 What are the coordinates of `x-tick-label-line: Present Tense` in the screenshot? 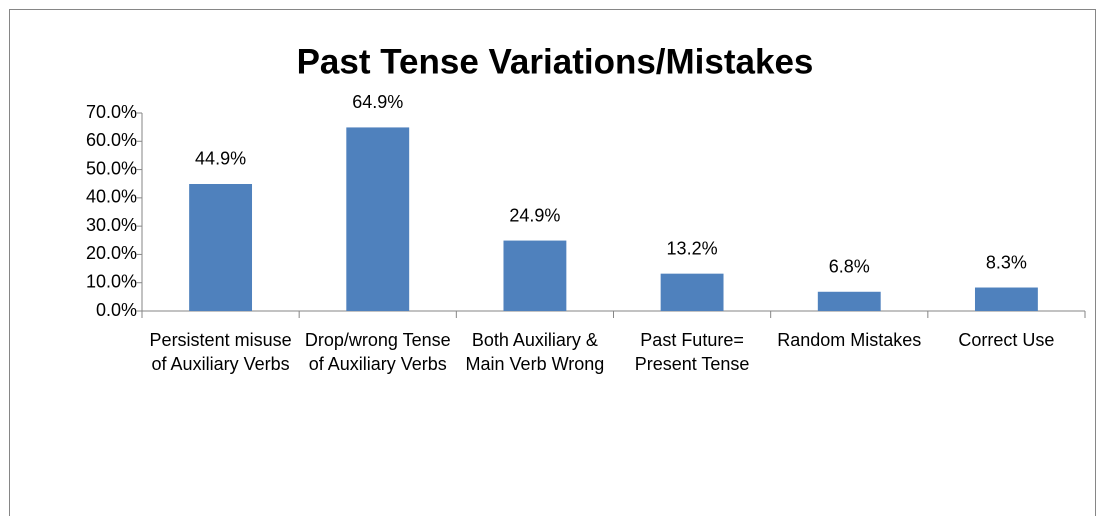 It's located at (692, 364).